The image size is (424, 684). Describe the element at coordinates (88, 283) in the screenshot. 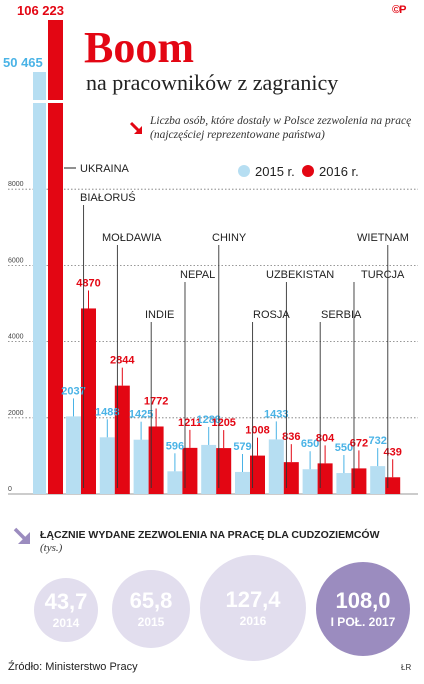

I see `data-label-2016: 4870` at that location.